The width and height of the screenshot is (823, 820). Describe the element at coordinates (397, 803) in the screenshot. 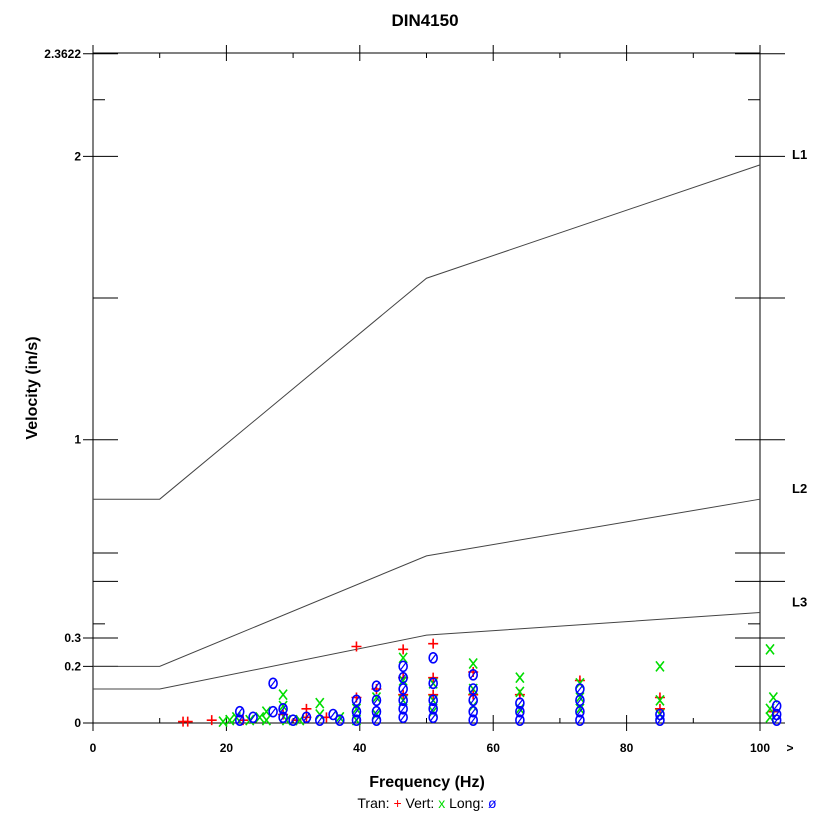

I see `legend-symbol: +` at that location.